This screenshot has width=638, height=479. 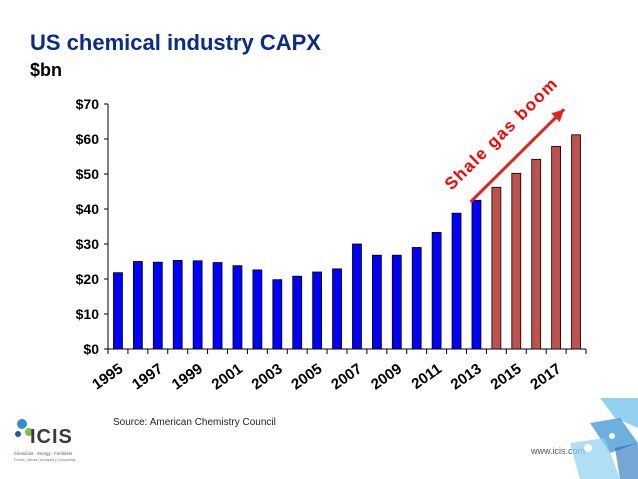 I want to click on annotation-text: Shale gas boom, so click(x=501, y=134).